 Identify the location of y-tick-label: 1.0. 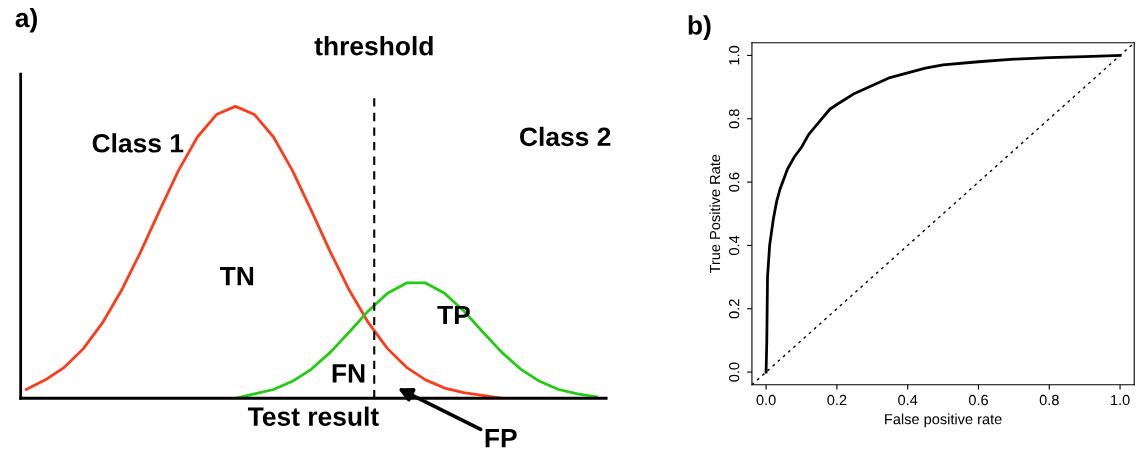
(734, 55).